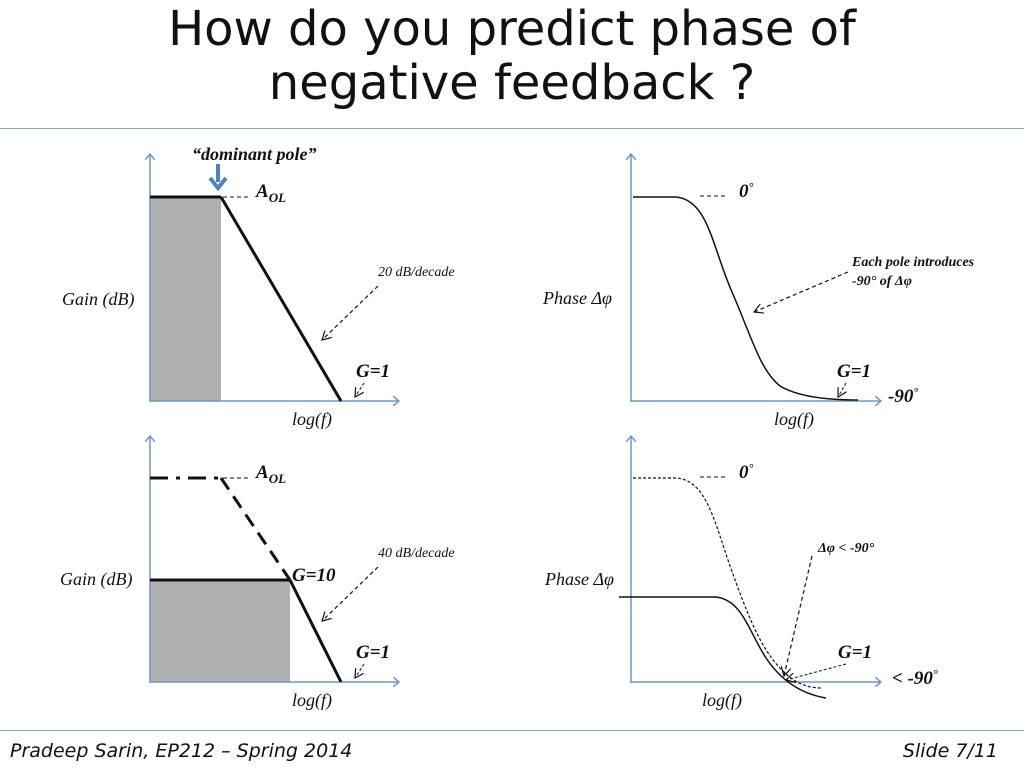  Describe the element at coordinates (512, 128) in the screenshot. I see `title-divider` at that location.